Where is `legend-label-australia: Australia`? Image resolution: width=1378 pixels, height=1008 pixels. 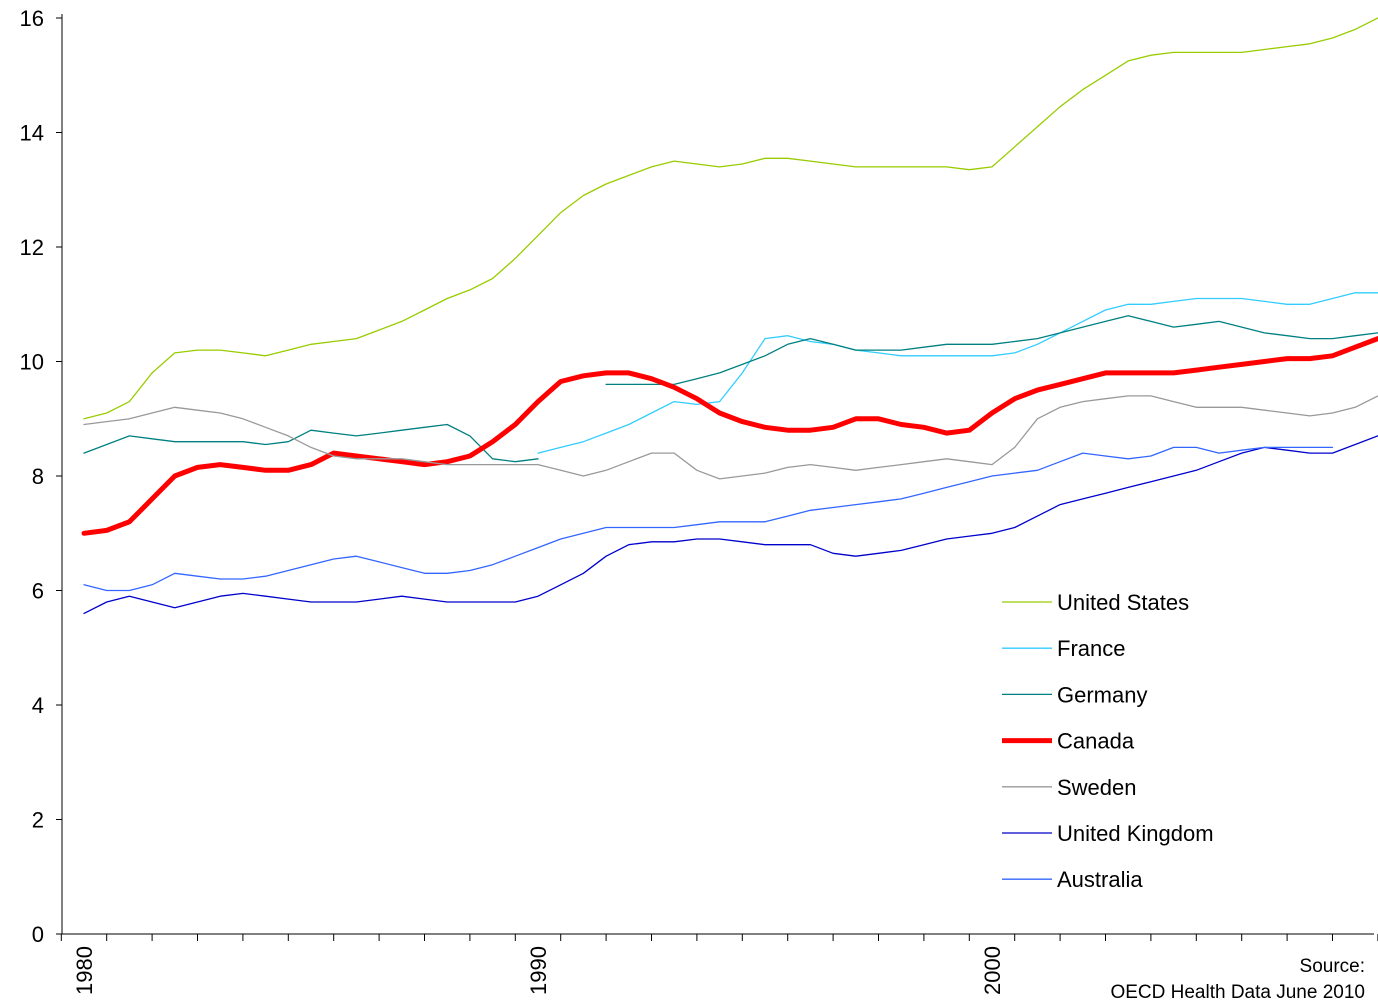 legend-label-australia: Australia is located at coordinates (1100, 879).